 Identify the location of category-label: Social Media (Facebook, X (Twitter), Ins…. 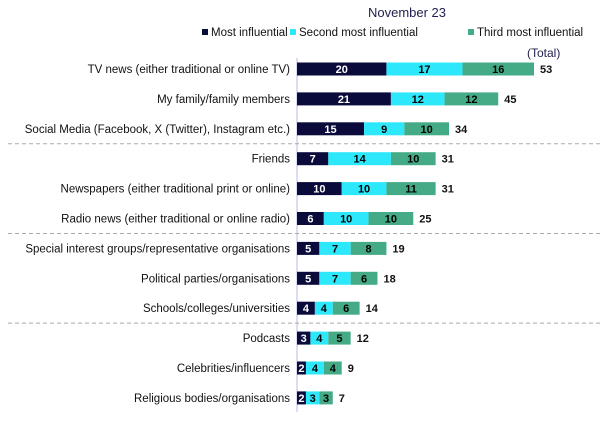
(157, 130).